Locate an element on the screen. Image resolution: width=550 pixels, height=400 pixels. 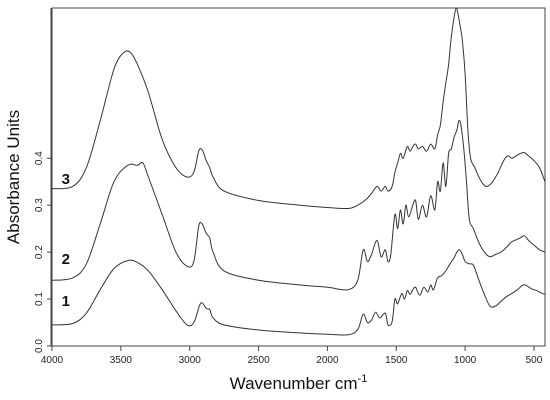
x-axis-title-superscript: -1 is located at coordinates (363, 379).